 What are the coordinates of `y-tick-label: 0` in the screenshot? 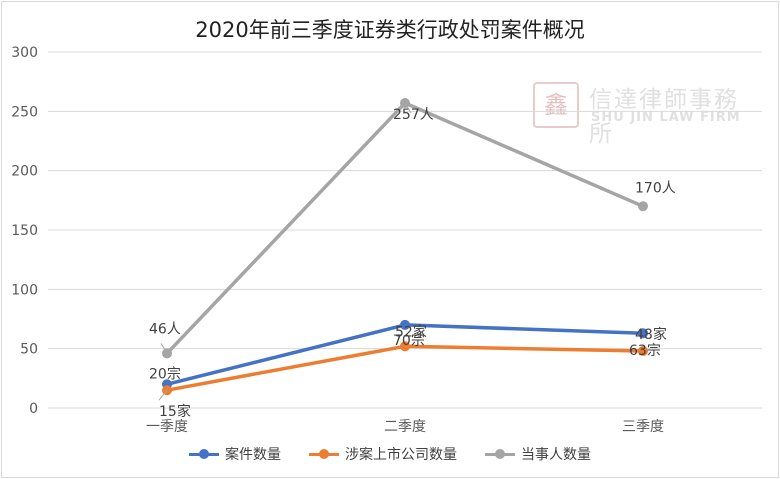 It's located at (33, 409).